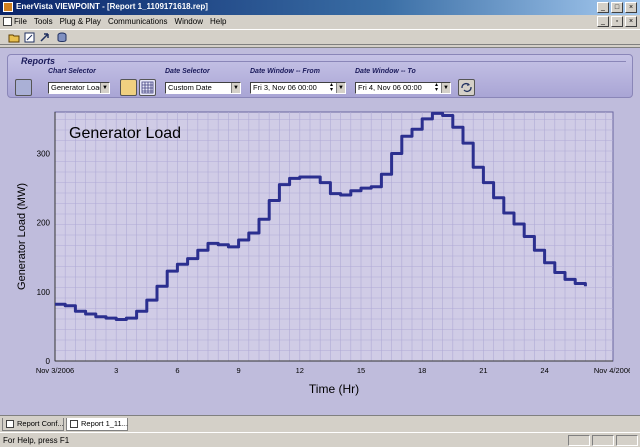 The image size is (640, 447). I want to click on minimize-button: _, so click(603, 7).